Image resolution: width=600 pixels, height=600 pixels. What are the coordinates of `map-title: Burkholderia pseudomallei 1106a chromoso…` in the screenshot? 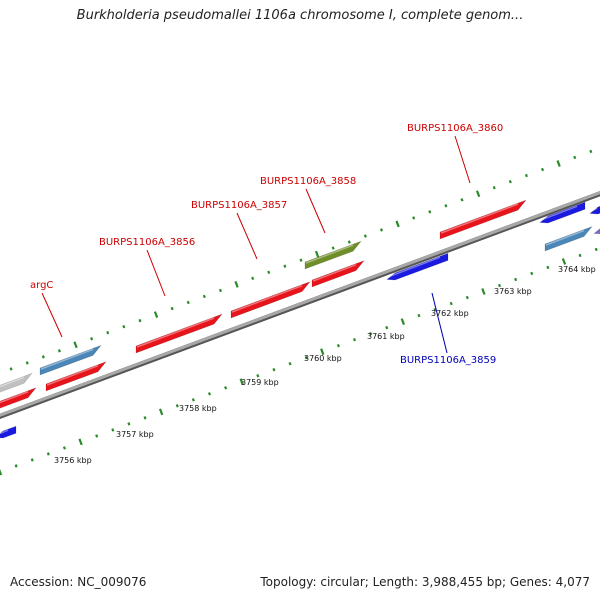 It's located at (300, 15).